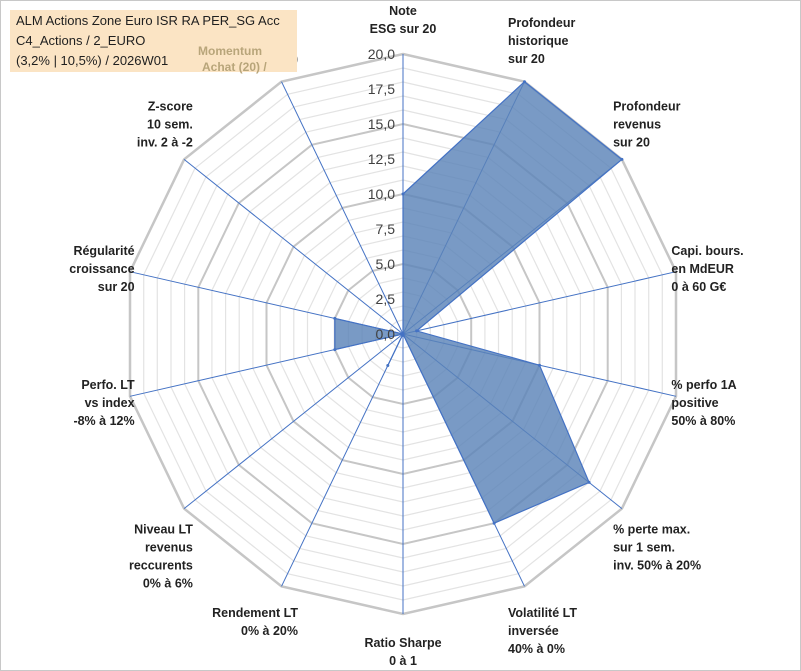 This screenshot has width=801, height=671. I want to click on axis-label: Niveau LT revenus reccurents 0% à 6%, so click(161, 556).